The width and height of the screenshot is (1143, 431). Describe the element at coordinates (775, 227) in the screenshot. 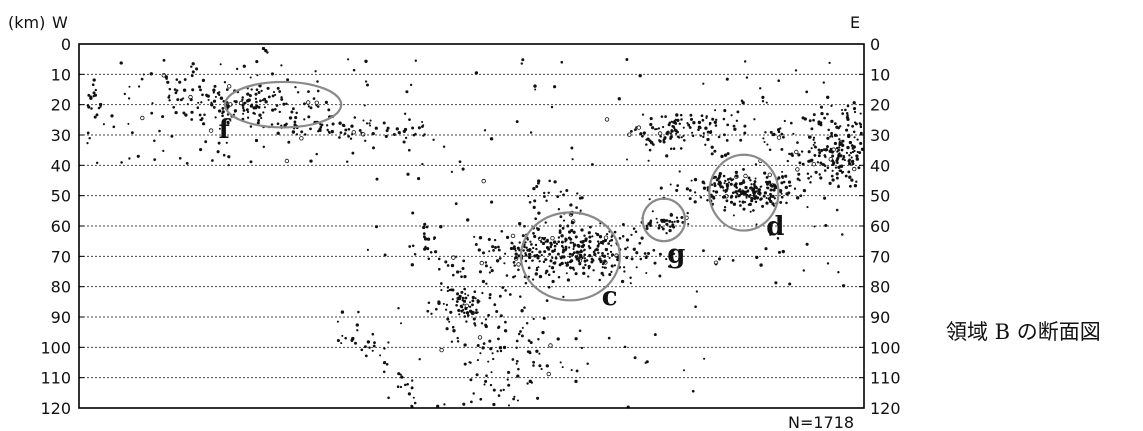

I see `cluster-label-d: d` at that location.